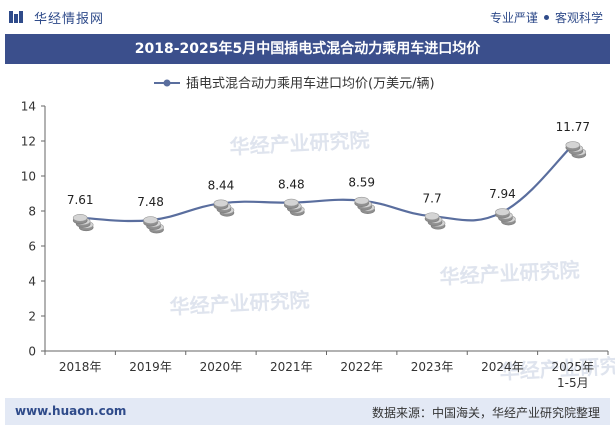 The height and width of the screenshot is (427, 615). I want to click on slogan-left: 专业严谨, so click(513, 18).